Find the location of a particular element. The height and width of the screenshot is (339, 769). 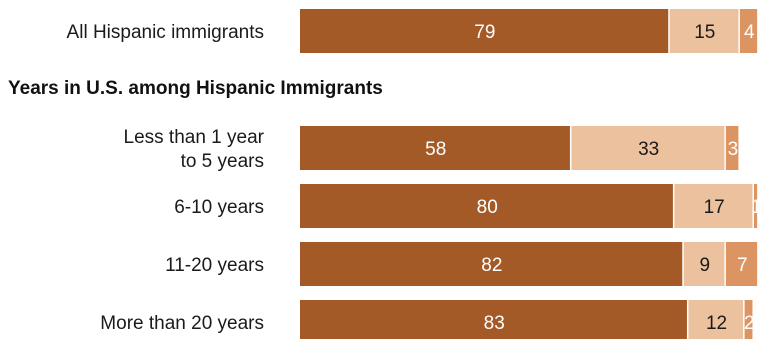

bar-segment-more-than-20-years-s3 is located at coordinates (748, 319).